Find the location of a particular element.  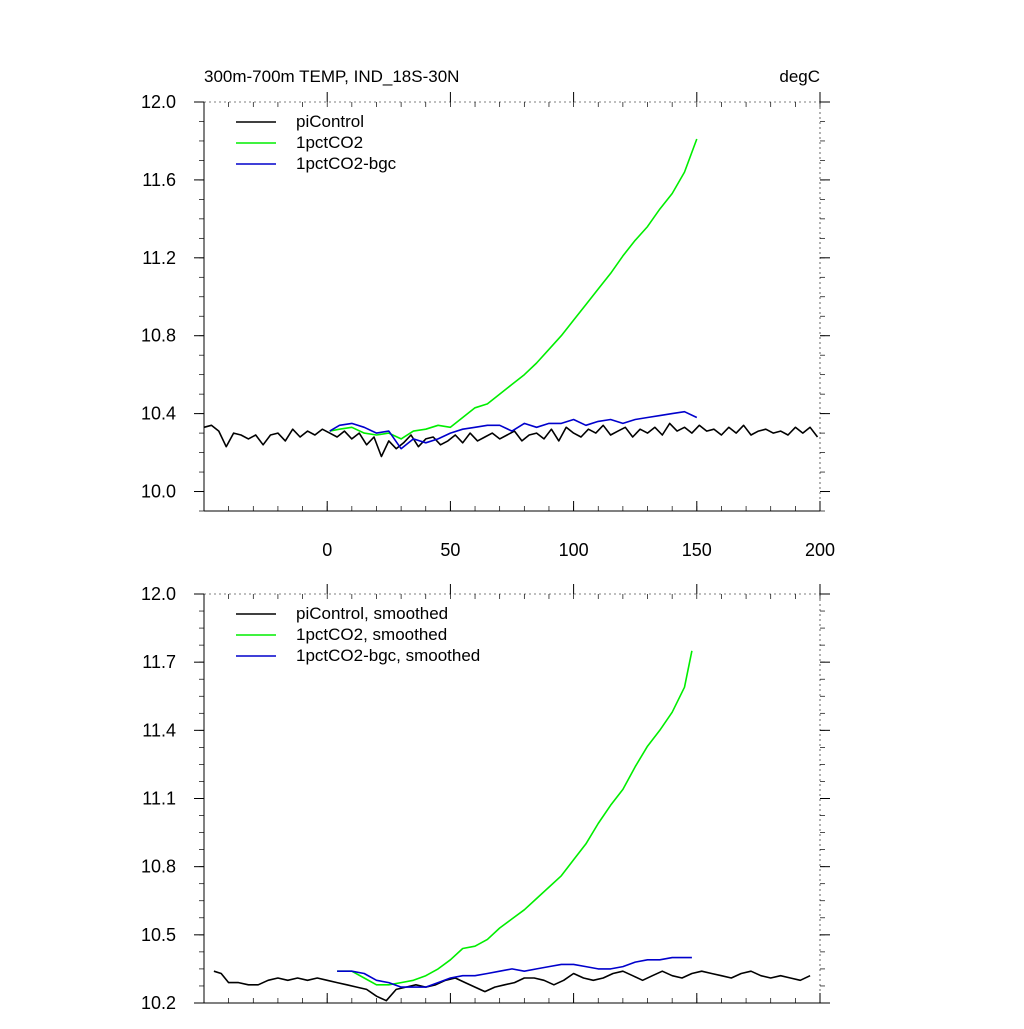

legend-label: piControl is located at coordinates (330, 121).